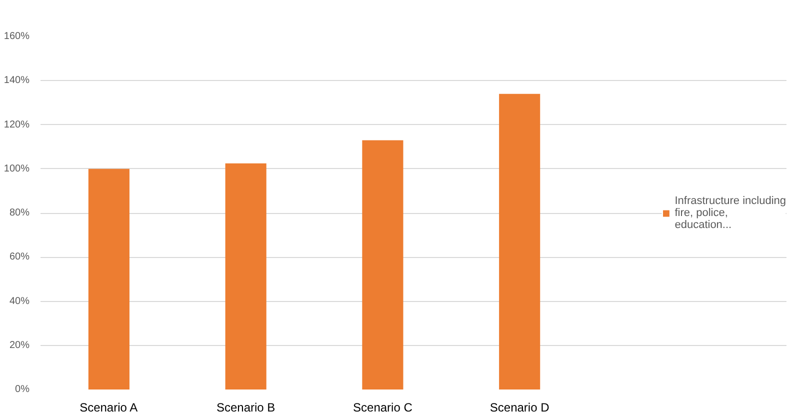  Describe the element at coordinates (17, 124) in the screenshot. I see `y-tick-label: 120%` at that location.